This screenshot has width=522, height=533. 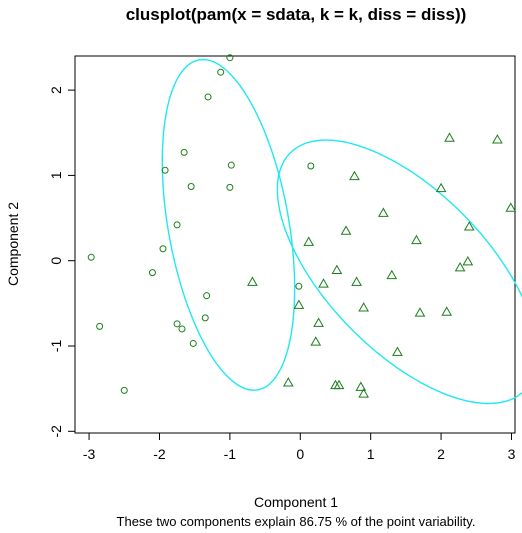 I want to click on x-tick-label: 3, so click(x=512, y=454).